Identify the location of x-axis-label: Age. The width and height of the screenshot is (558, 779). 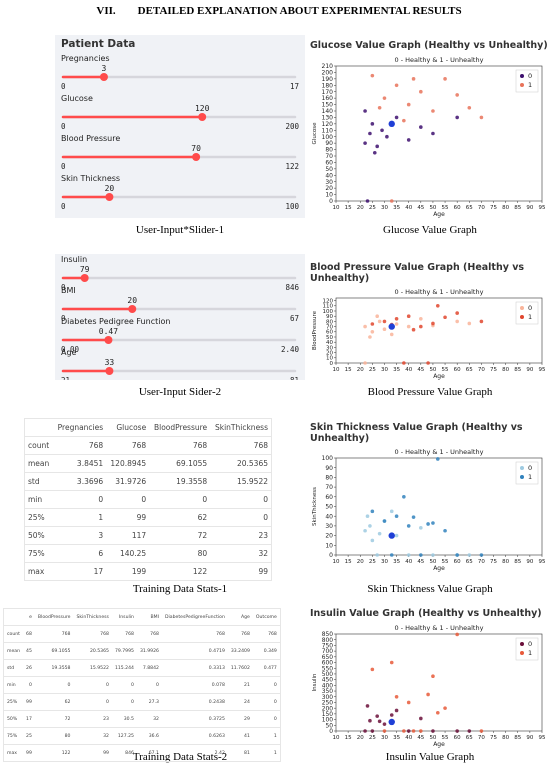
(439, 214).